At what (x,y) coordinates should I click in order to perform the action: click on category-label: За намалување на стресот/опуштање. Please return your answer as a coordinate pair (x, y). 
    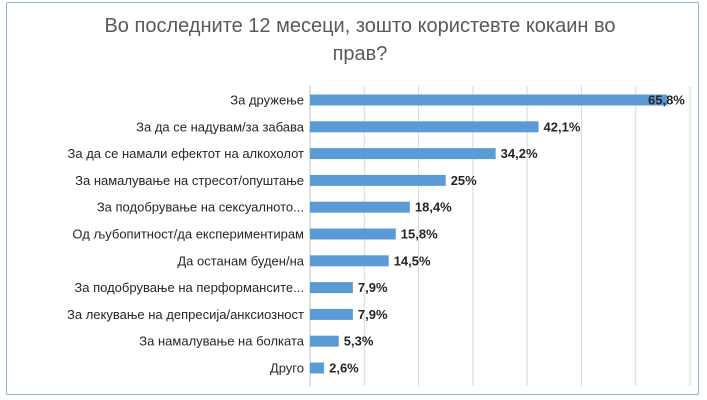
    Looking at the image, I should click on (189, 180).